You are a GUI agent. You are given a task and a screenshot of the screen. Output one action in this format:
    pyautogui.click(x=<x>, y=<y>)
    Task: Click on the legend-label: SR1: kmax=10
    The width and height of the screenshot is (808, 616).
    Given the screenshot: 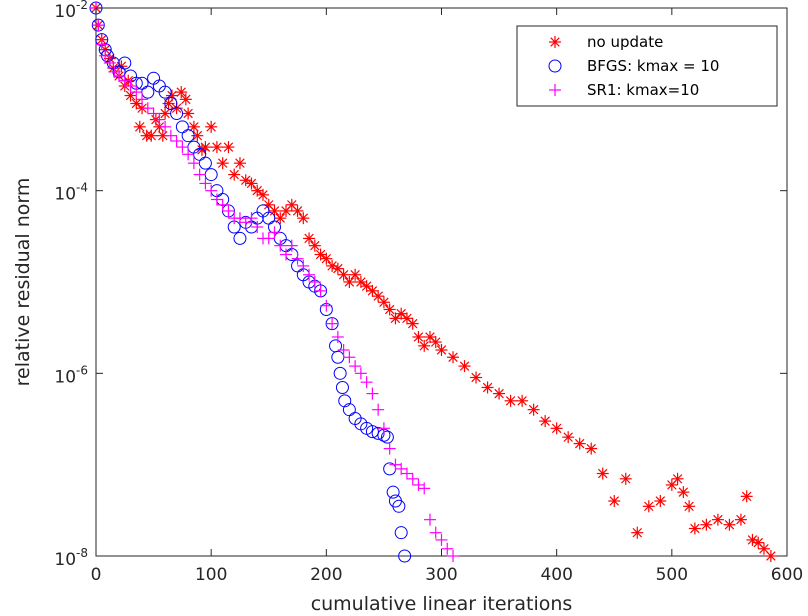 What is the action you would take?
    pyautogui.click(x=643, y=90)
    